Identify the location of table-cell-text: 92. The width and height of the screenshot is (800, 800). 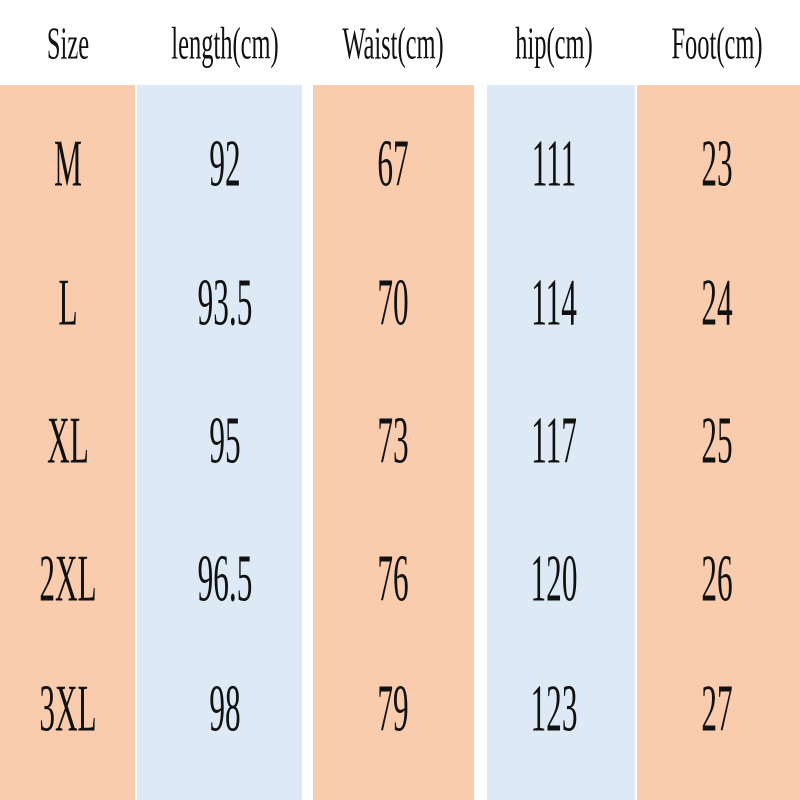
(225, 163).